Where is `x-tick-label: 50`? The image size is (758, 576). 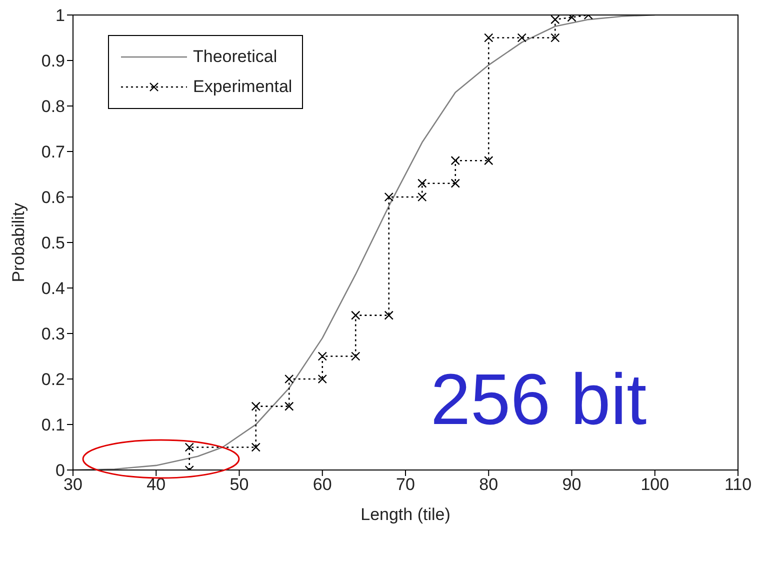
x-tick-label: 50 is located at coordinates (239, 484).